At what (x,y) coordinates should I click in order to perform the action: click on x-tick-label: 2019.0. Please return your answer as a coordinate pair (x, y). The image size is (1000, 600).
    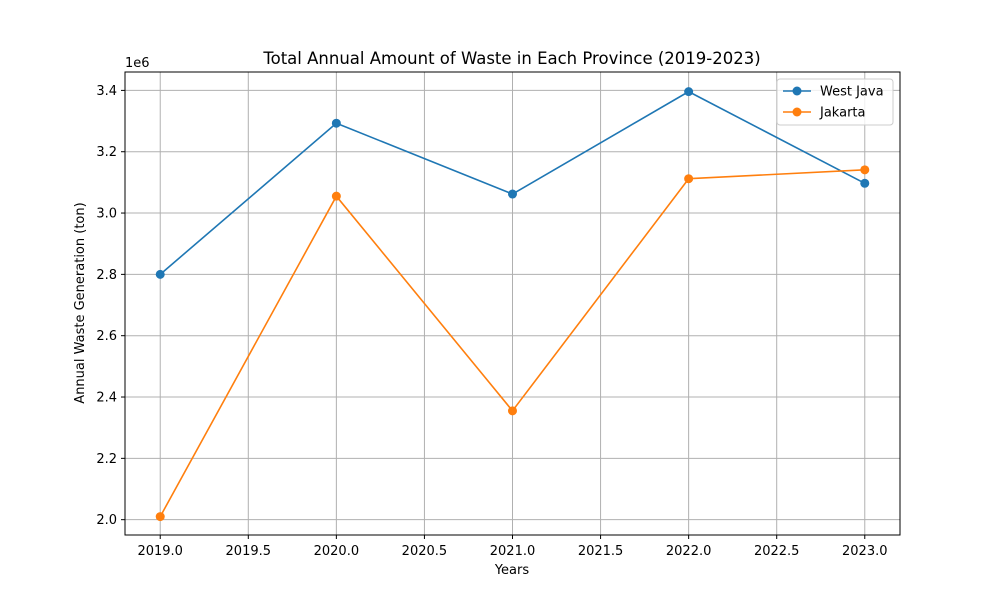
    Looking at the image, I should click on (160, 551).